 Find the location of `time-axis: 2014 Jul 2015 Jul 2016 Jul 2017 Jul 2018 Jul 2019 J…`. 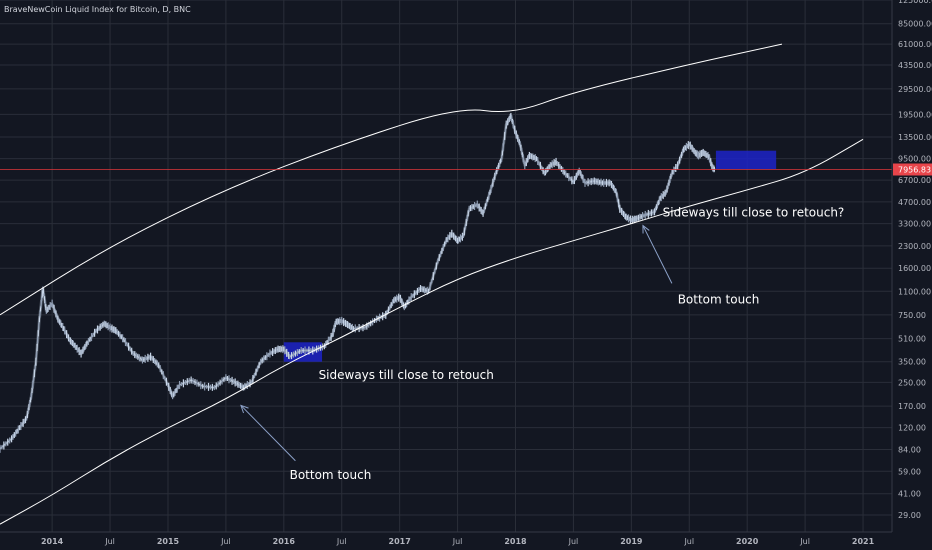

time-axis: 2014 Jul 2015 Jul 2016 Jul 2017 Jul 2018 Jul 2019 J… is located at coordinates (466, 540).